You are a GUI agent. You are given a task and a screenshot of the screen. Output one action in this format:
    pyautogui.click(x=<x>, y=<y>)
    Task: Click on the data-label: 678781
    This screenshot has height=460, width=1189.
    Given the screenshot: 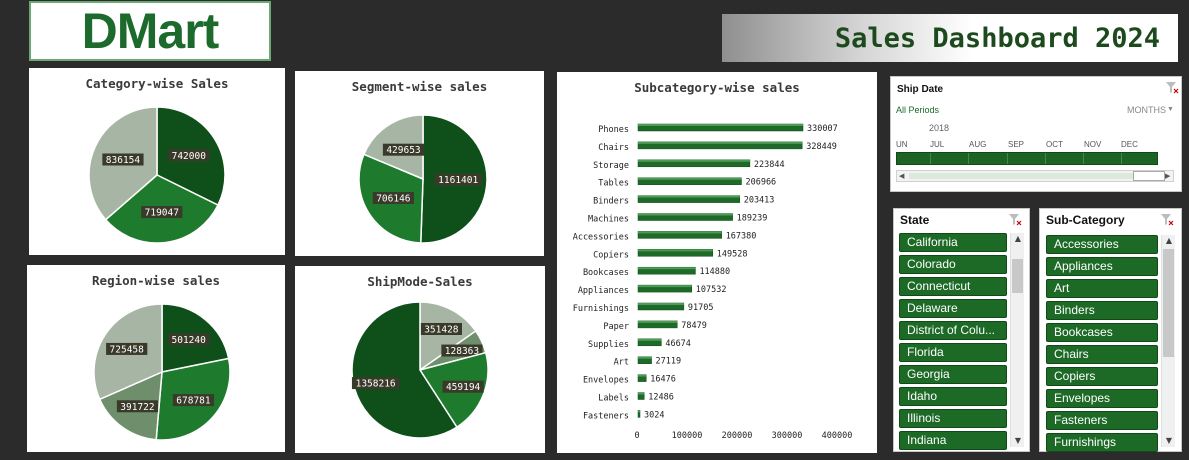 What is the action you would take?
    pyautogui.click(x=193, y=401)
    